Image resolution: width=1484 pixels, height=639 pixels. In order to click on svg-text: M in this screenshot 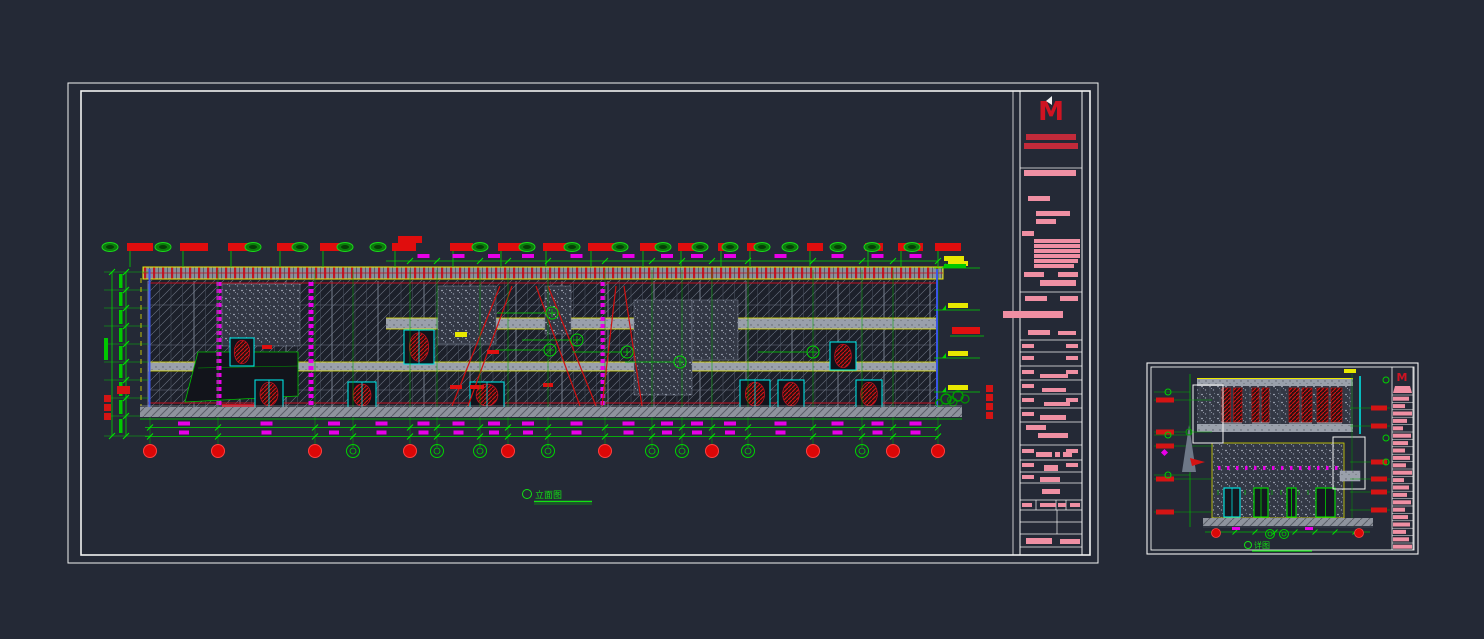, I will do `click(1402, 377)`.